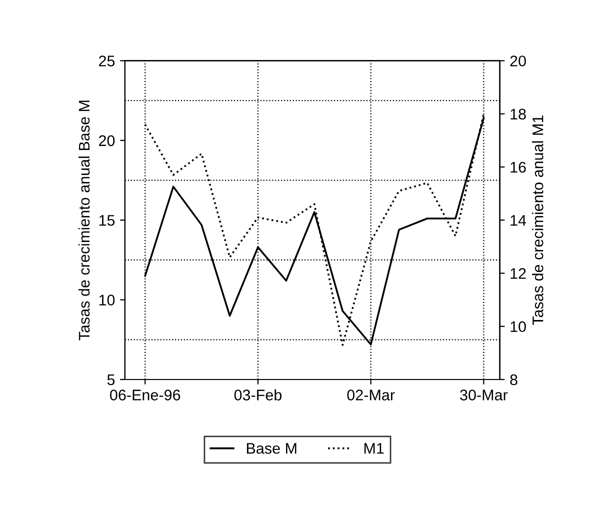 This screenshot has width=595, height=506. I want to click on x-tick-label: 02-Mar, so click(371, 395).